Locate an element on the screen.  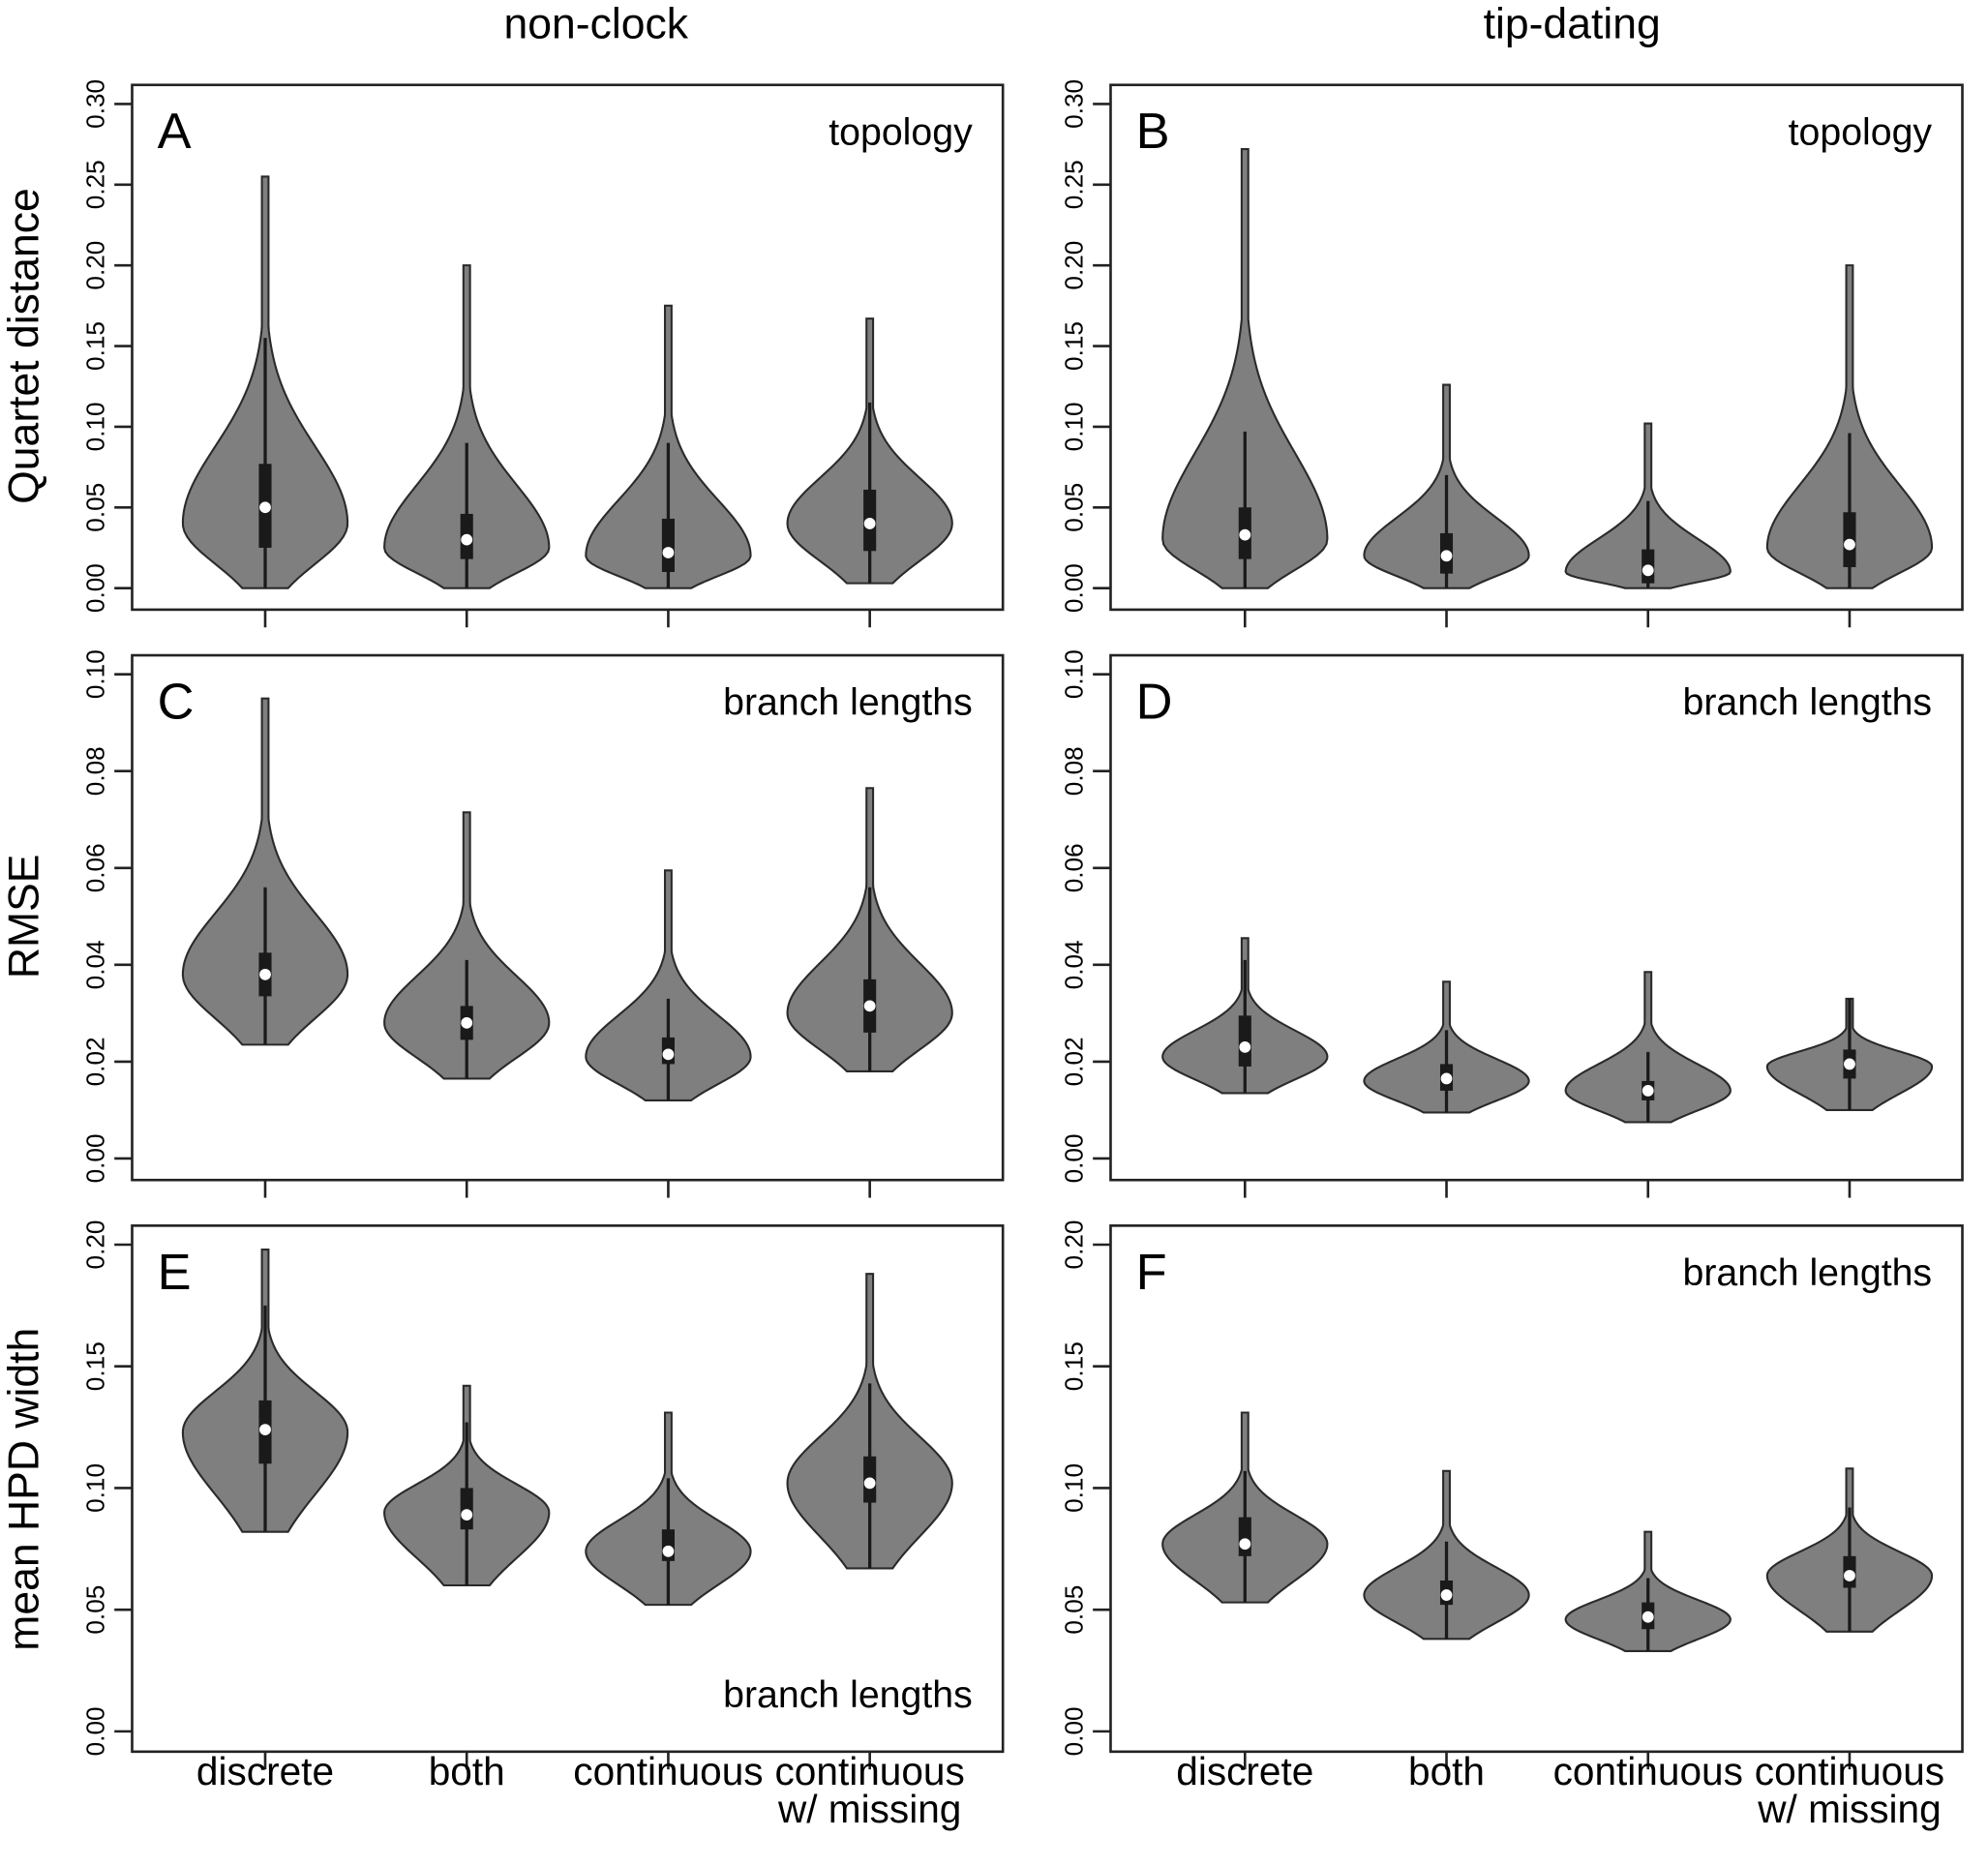
column-title-tip-dating: tip-dating is located at coordinates (1572, 24).